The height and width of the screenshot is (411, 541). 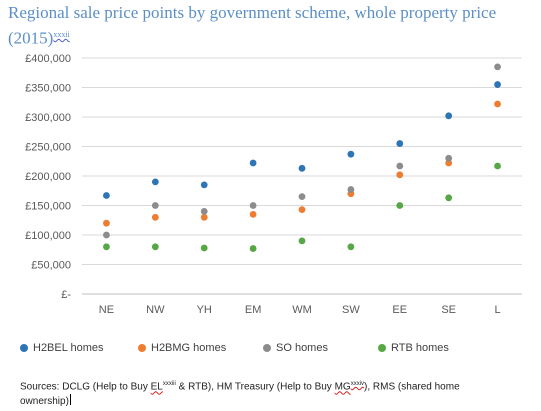 I want to click on legend-item-so-homes: SO homes, so click(x=295, y=348).